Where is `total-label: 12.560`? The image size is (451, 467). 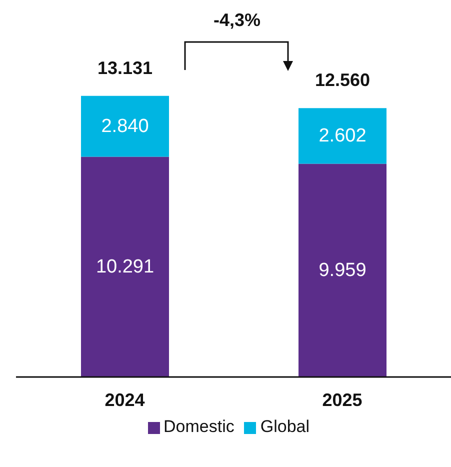 total-label: 12.560 is located at coordinates (342, 80).